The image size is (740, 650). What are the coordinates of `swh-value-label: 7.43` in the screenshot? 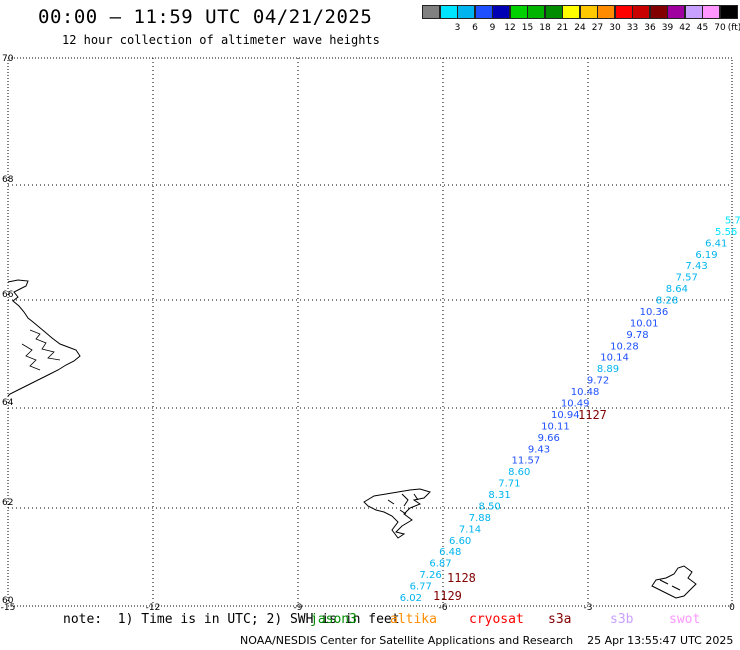 It's located at (696, 266).